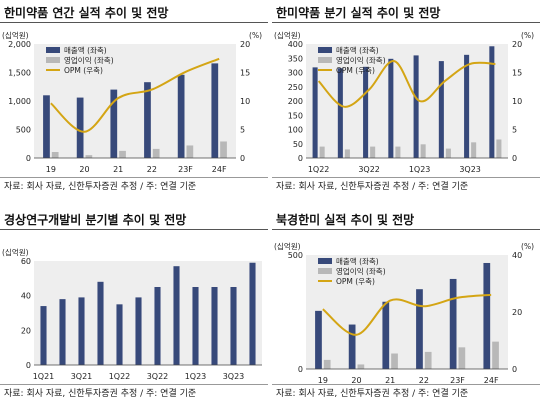  Describe the element at coordinates (300, 158) in the screenshot. I see `left-tick-label: 0` at that location.